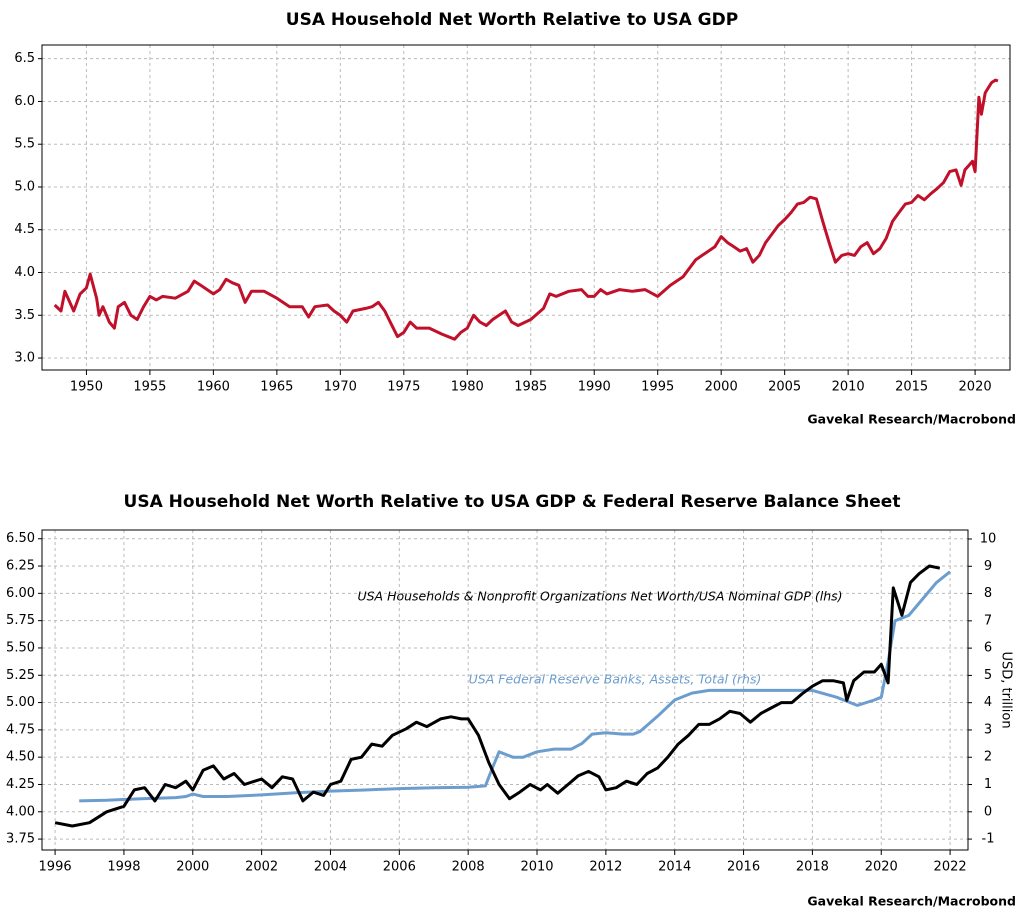 The width and height of the screenshot is (1024, 918). I want to click on x-tick-label: 2016, so click(743, 867).